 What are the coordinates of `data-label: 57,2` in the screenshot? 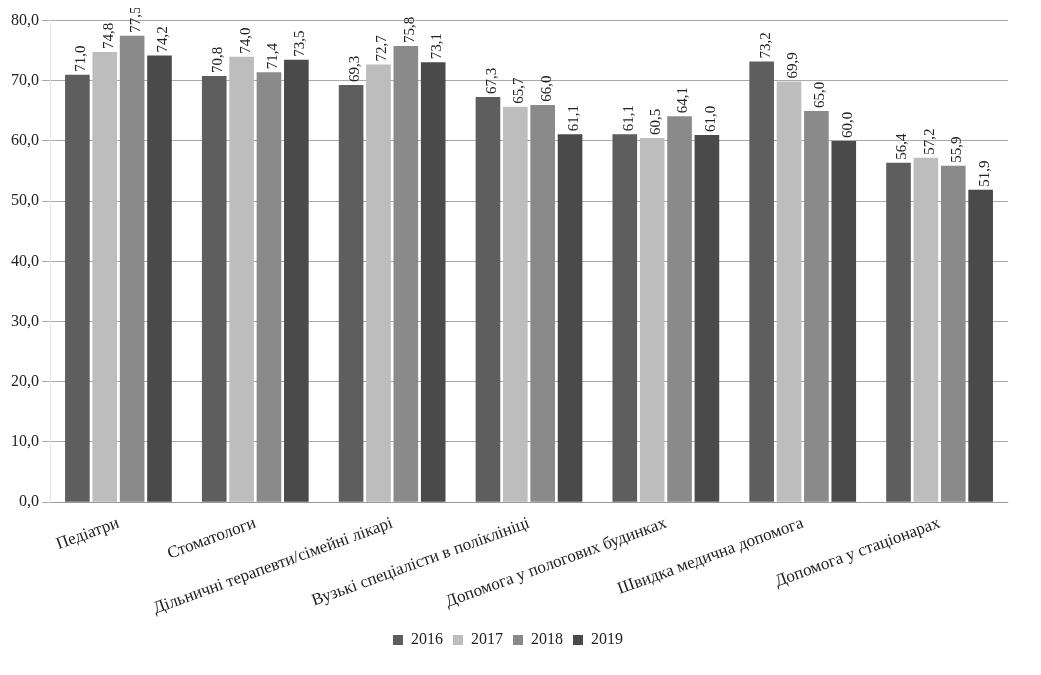 It's located at (928, 141).